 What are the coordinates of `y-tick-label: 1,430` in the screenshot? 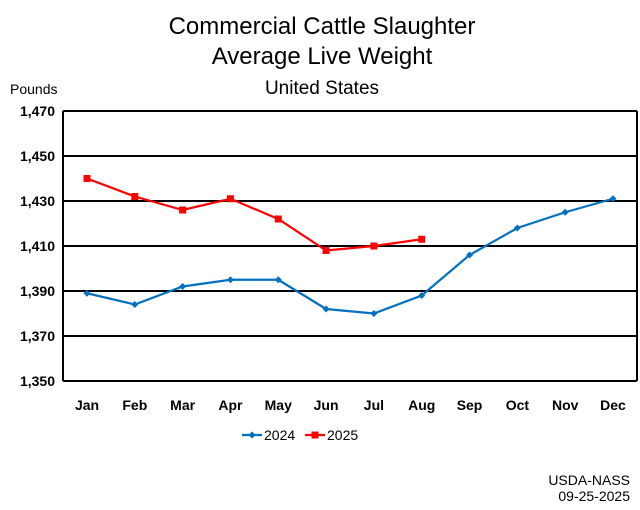 It's located at (37, 201).